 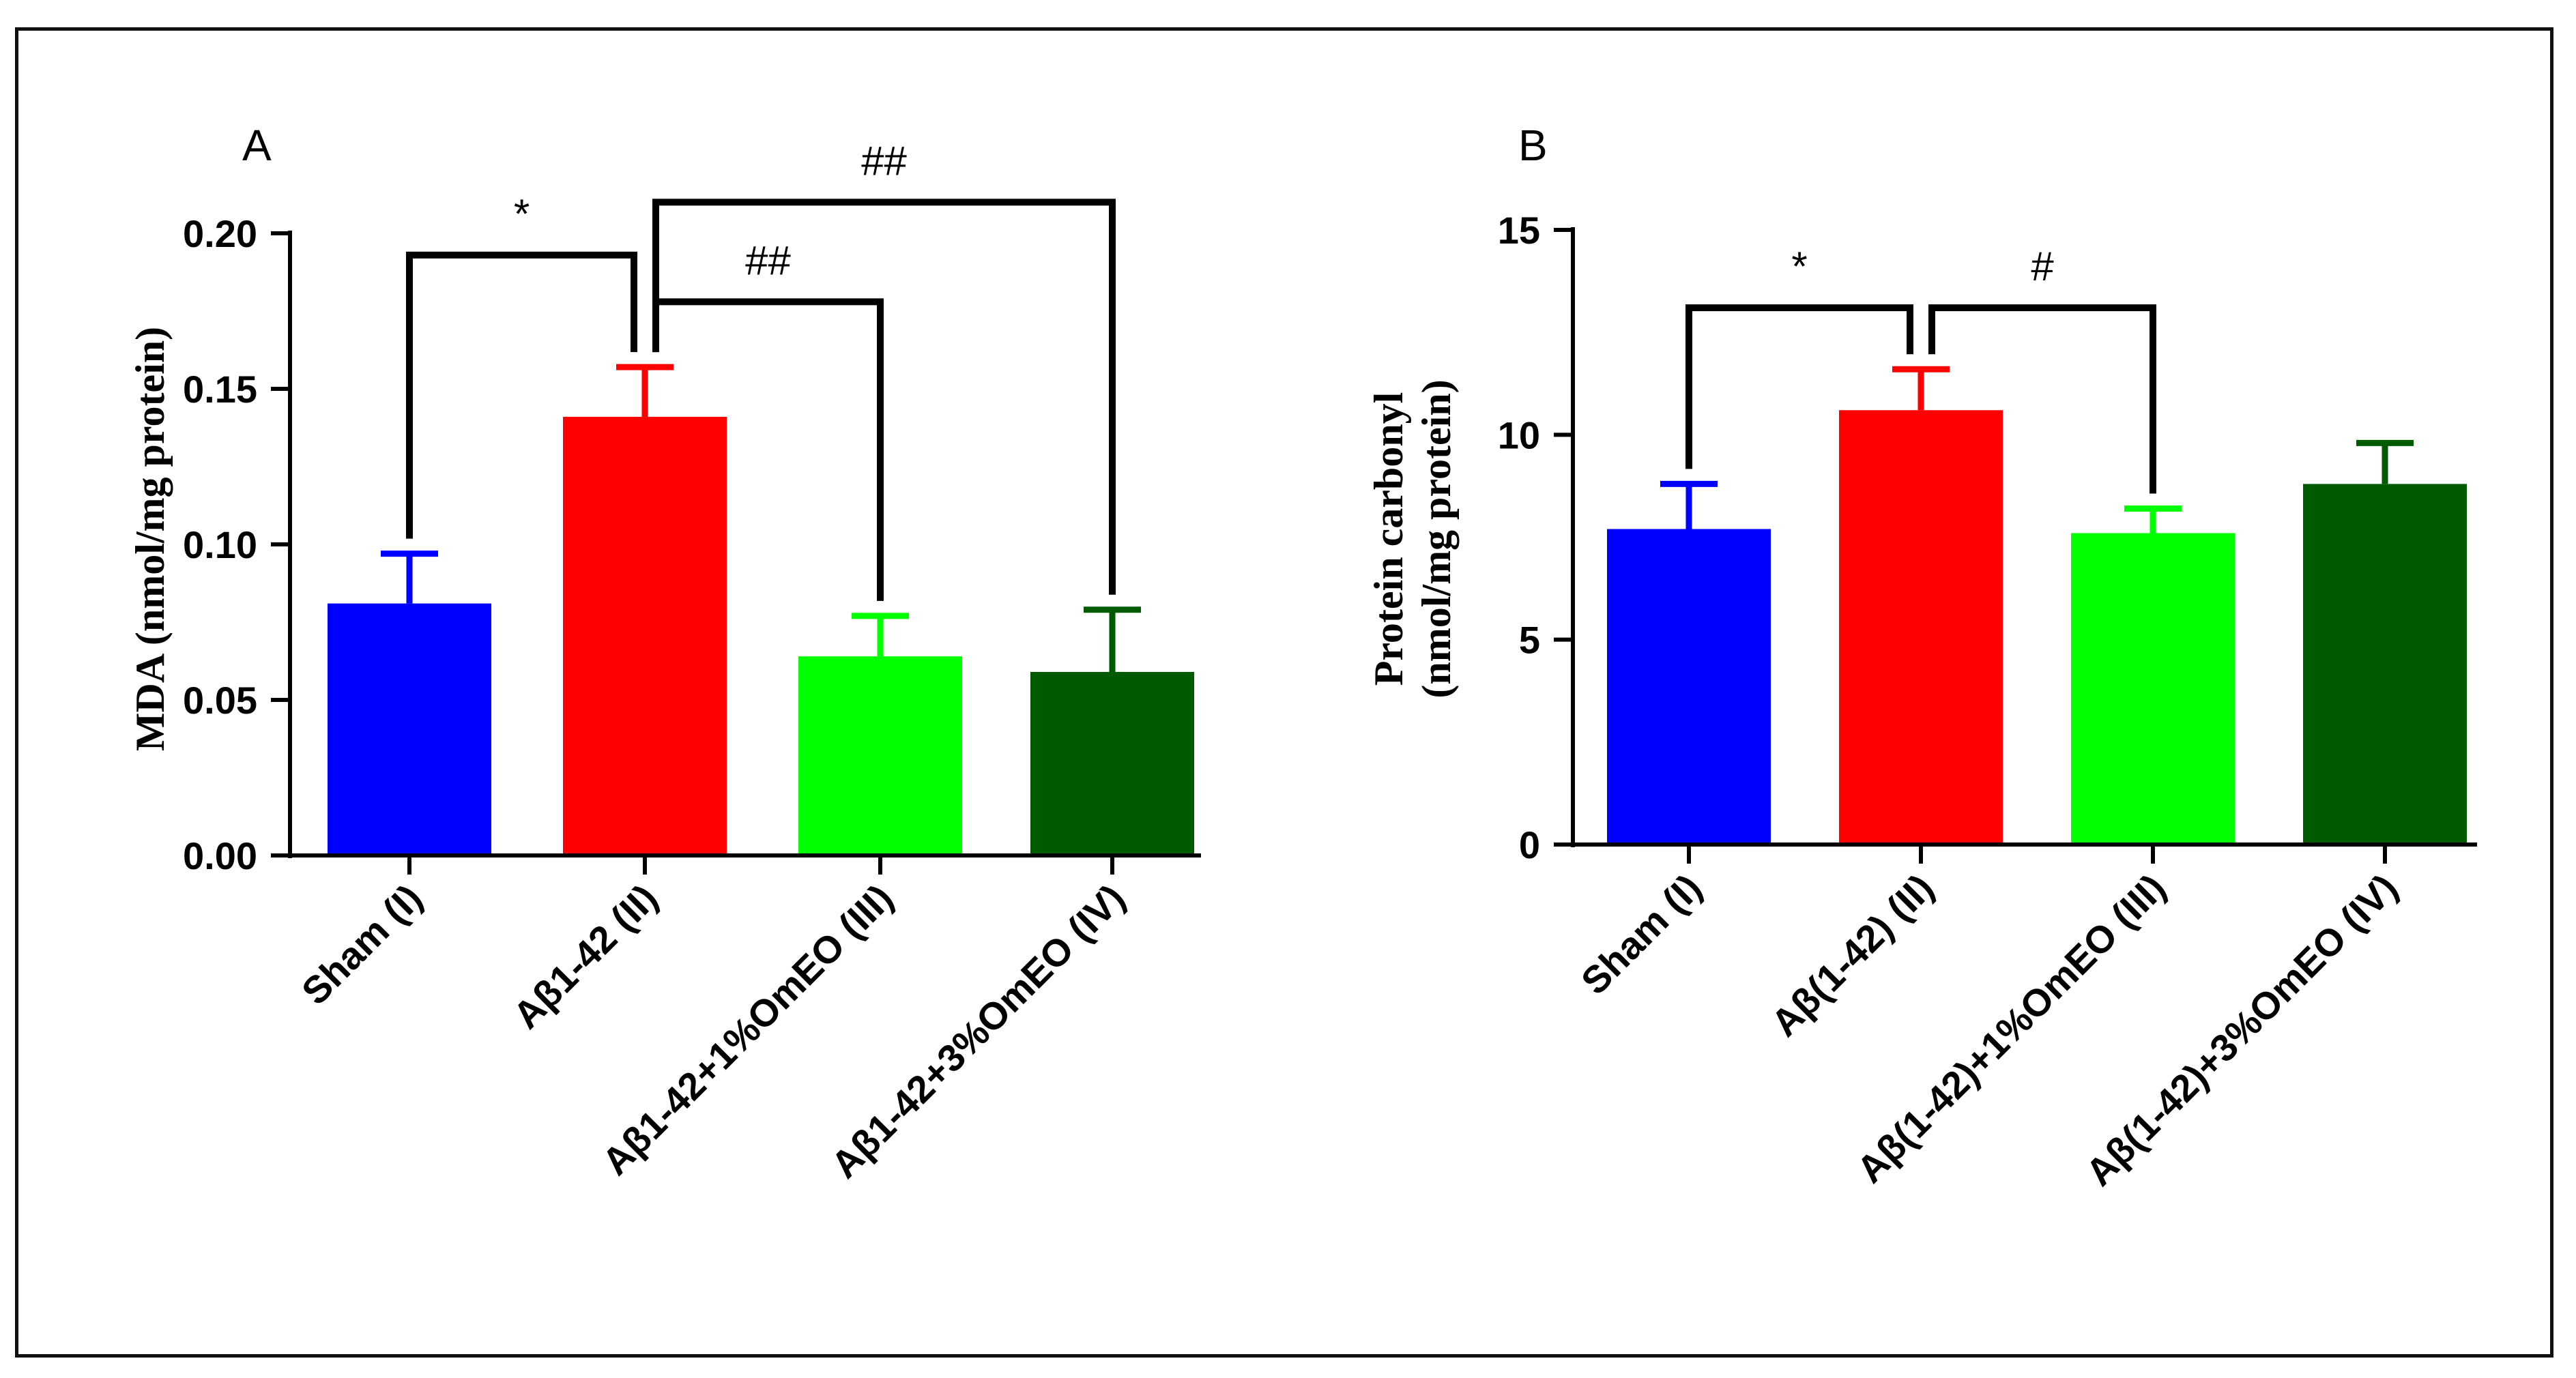 What do you see at coordinates (150, 539) in the screenshot?
I see `y-axis-label: MDA (nmol/mg protein)` at bounding box center [150, 539].